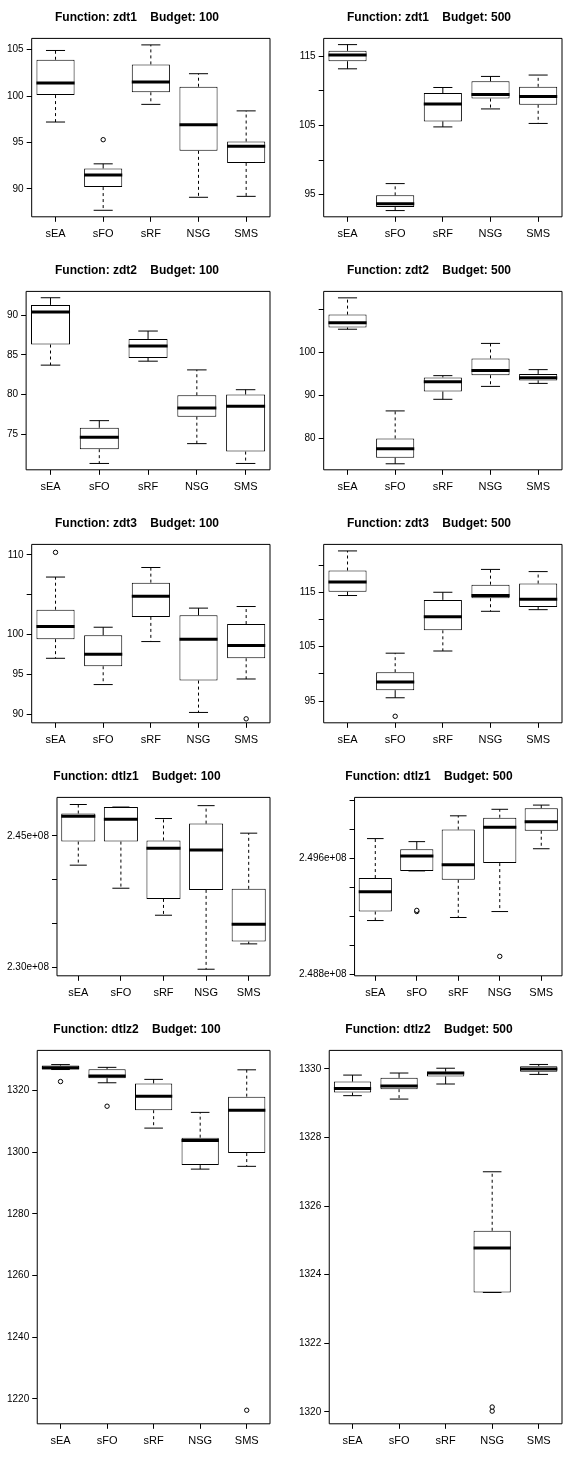  I want to click on chart-title: Function: zdt1 Budget: 500, so click(429, 16).